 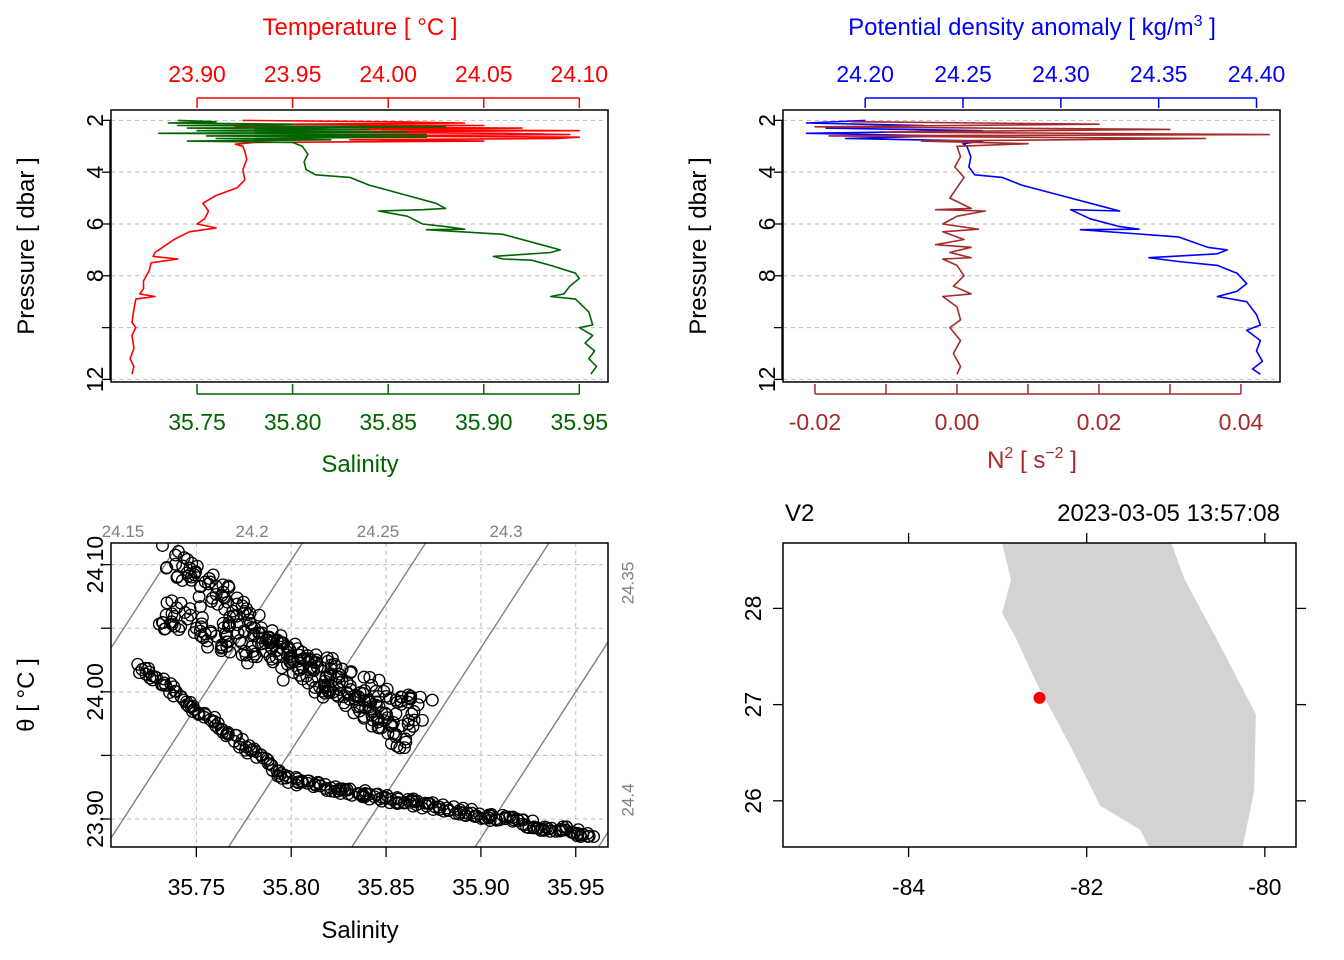 I want to click on p2-ylabel-6: 6, so click(x=767, y=224).